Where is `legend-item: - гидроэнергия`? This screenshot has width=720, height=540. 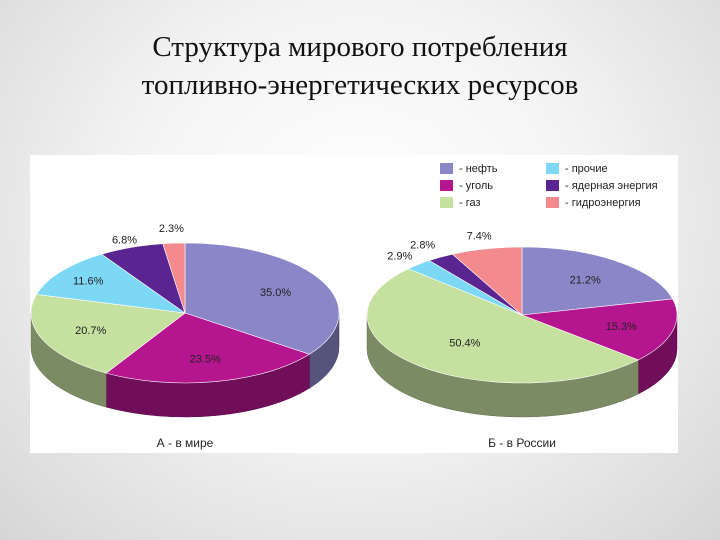
legend-item: - гидроэнергия is located at coordinates (593, 202).